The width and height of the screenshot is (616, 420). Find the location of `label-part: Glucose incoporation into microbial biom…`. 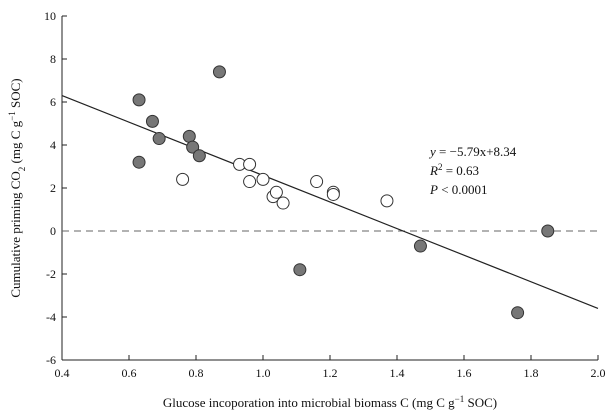

label-part: Glucose incoporation into microbial biom… is located at coordinates (309, 402).